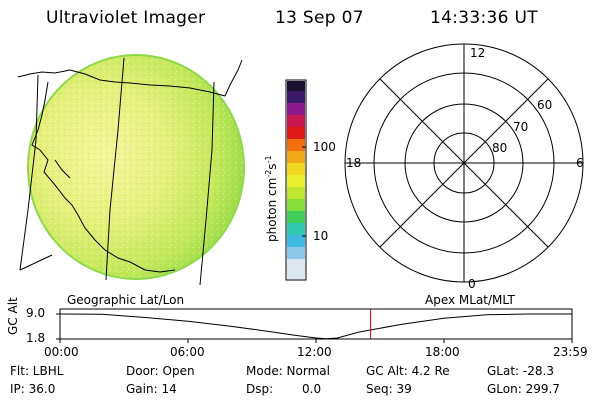 Image resolution: width=600 pixels, height=400 pixels. What do you see at coordinates (354, 163) in the screenshot?
I see `mlt-label-18: 18` at bounding box center [354, 163].